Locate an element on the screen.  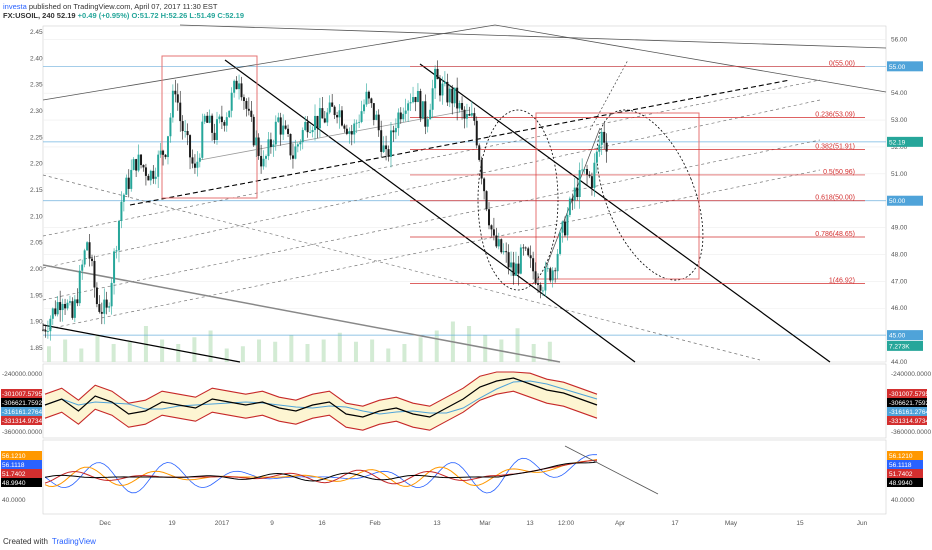
indicator-1-lower-band is located at coordinates (321, 410).